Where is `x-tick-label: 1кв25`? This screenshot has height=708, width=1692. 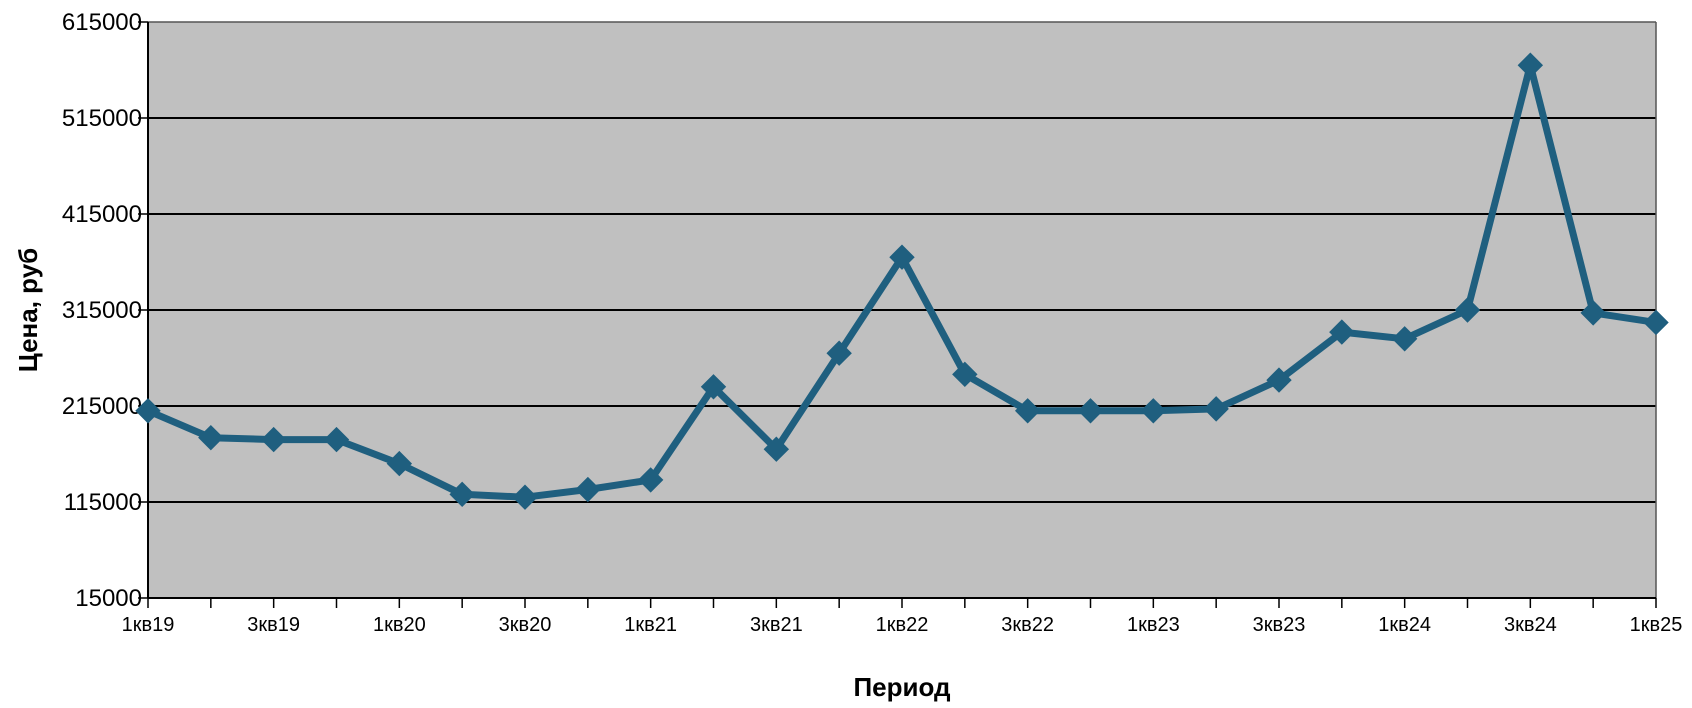
x-tick-label: 1кв25 is located at coordinates (1656, 625).